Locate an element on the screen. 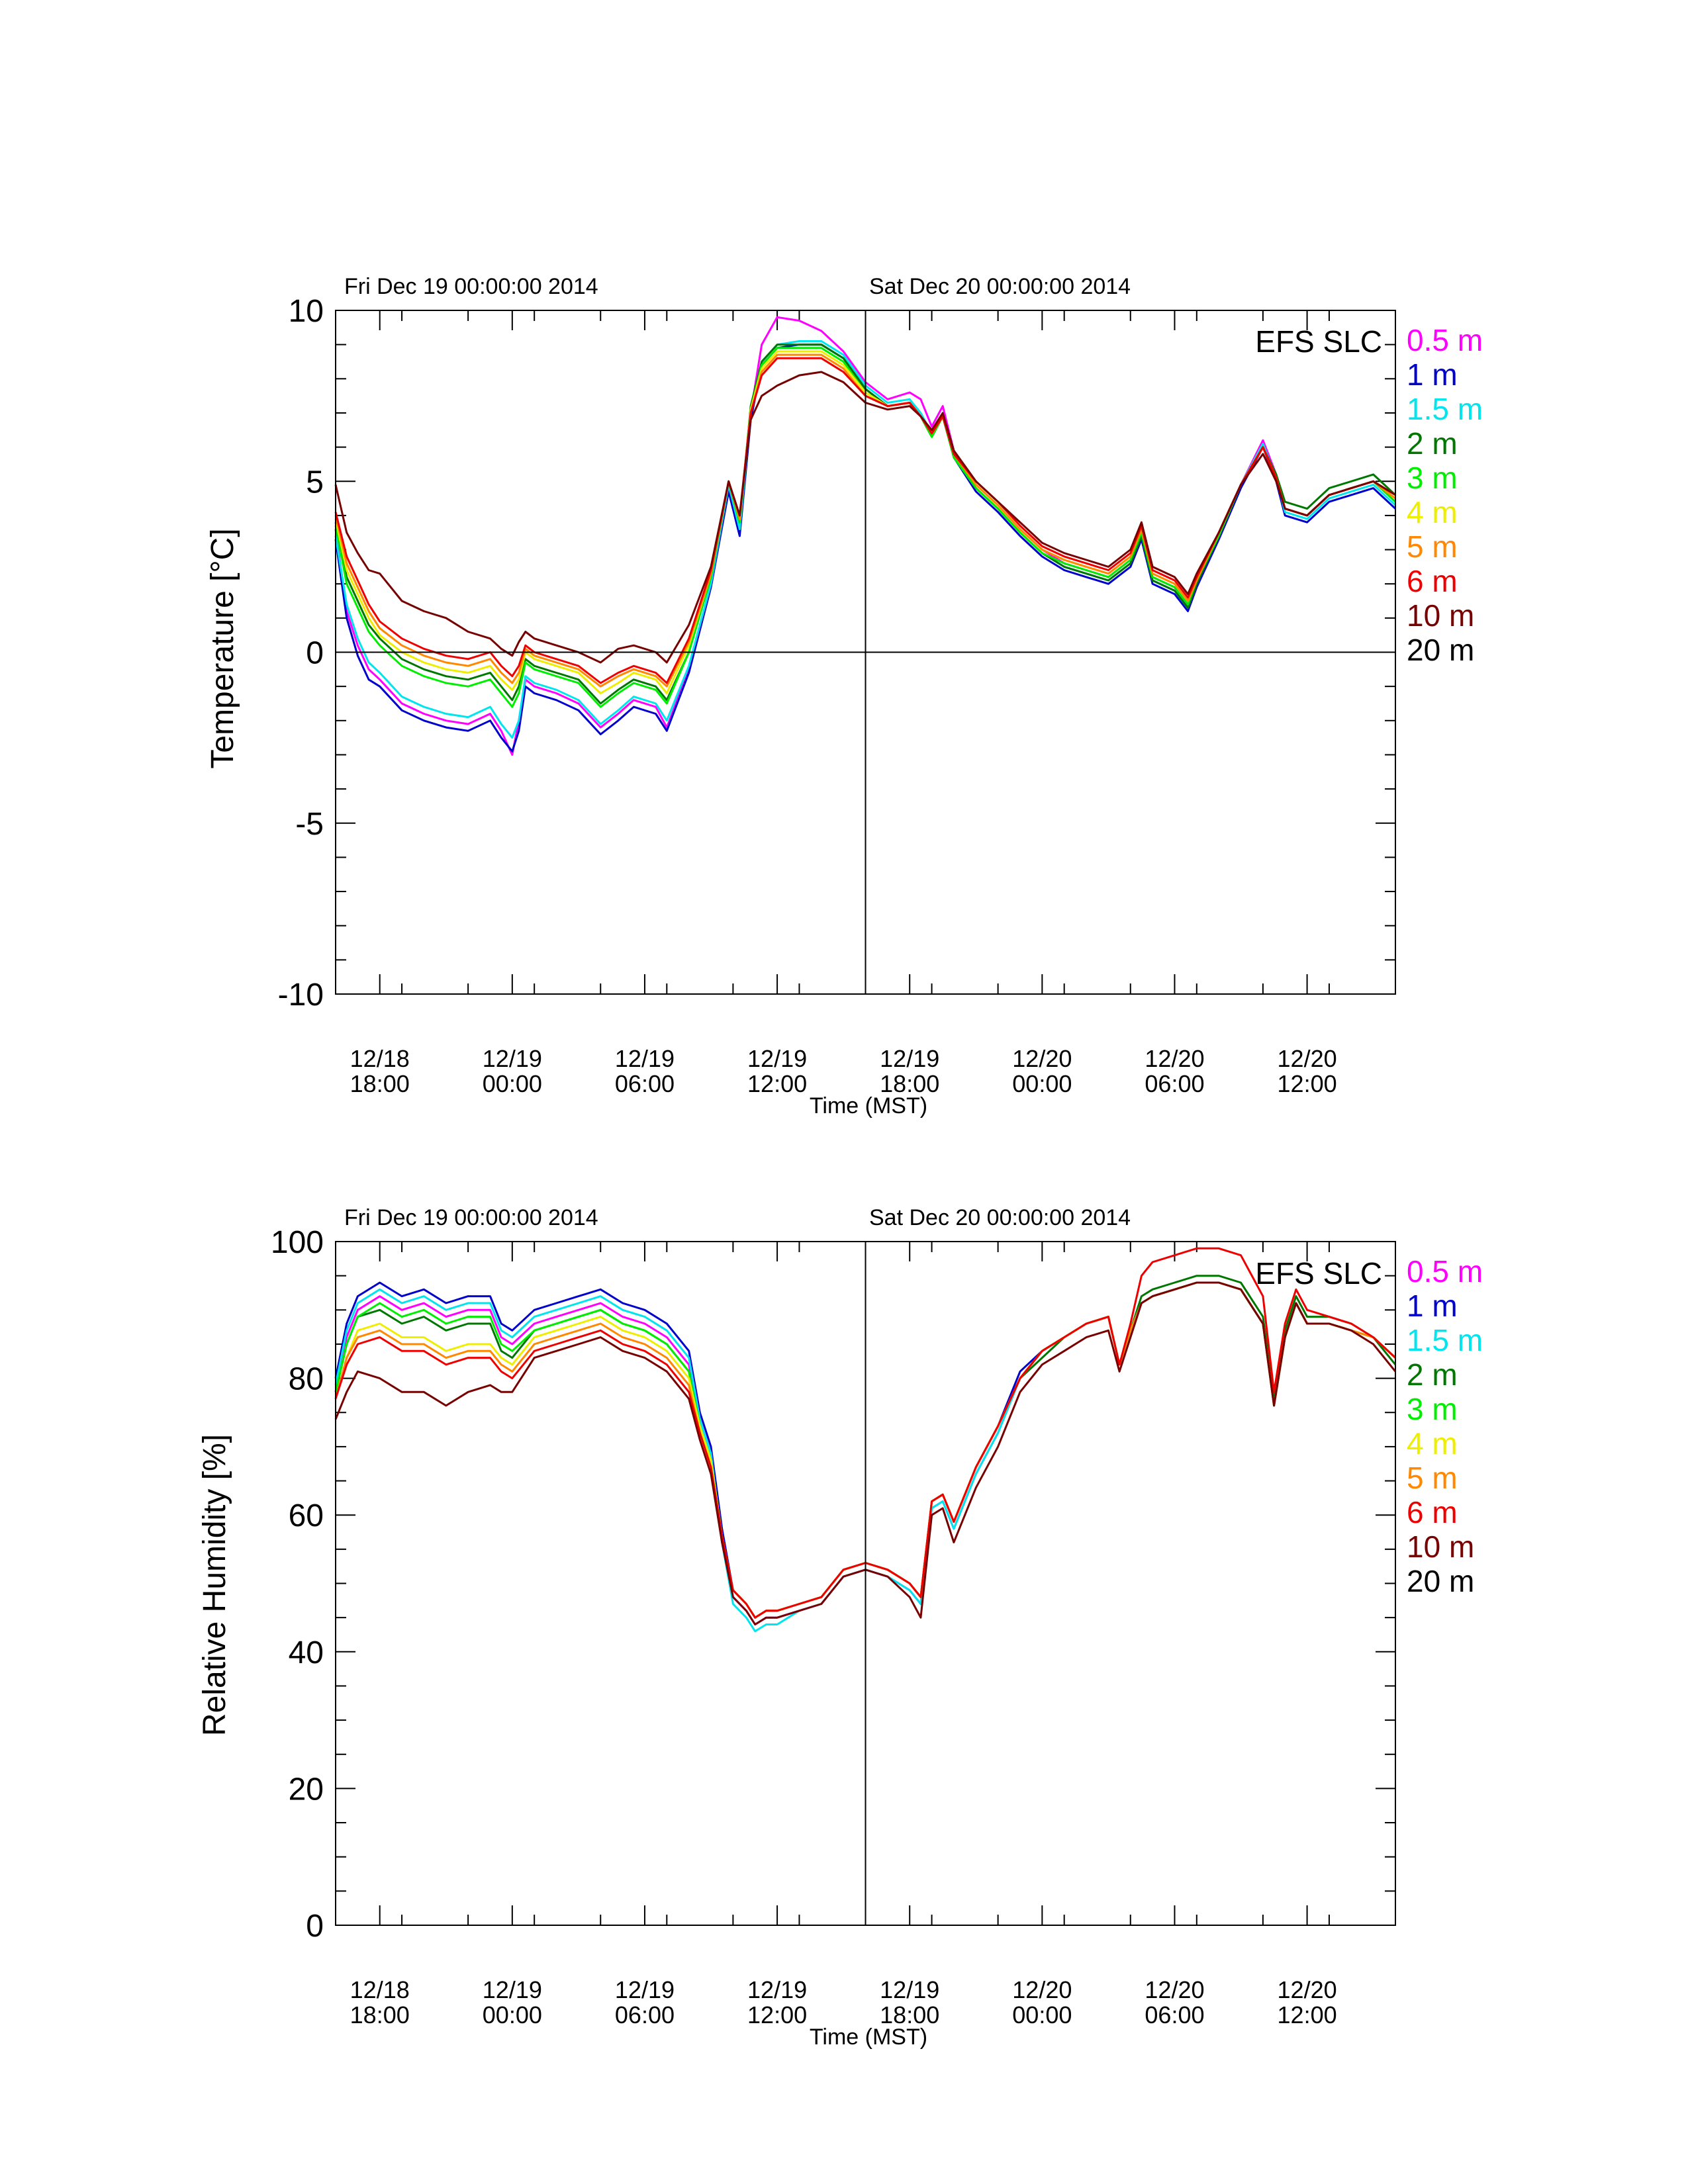  y-tick-label: 40 is located at coordinates (306, 1652).